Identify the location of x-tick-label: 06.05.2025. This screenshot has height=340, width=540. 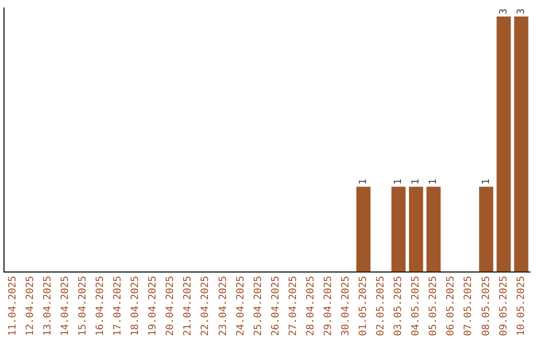
(451, 306).